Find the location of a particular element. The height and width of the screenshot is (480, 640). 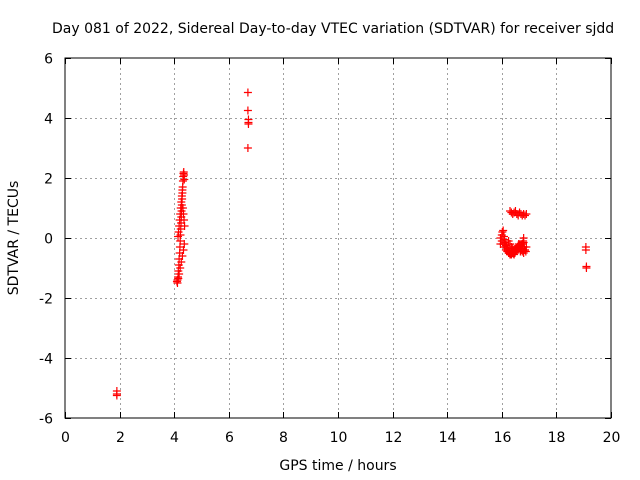

x-tick-label: 10 is located at coordinates (339, 438).